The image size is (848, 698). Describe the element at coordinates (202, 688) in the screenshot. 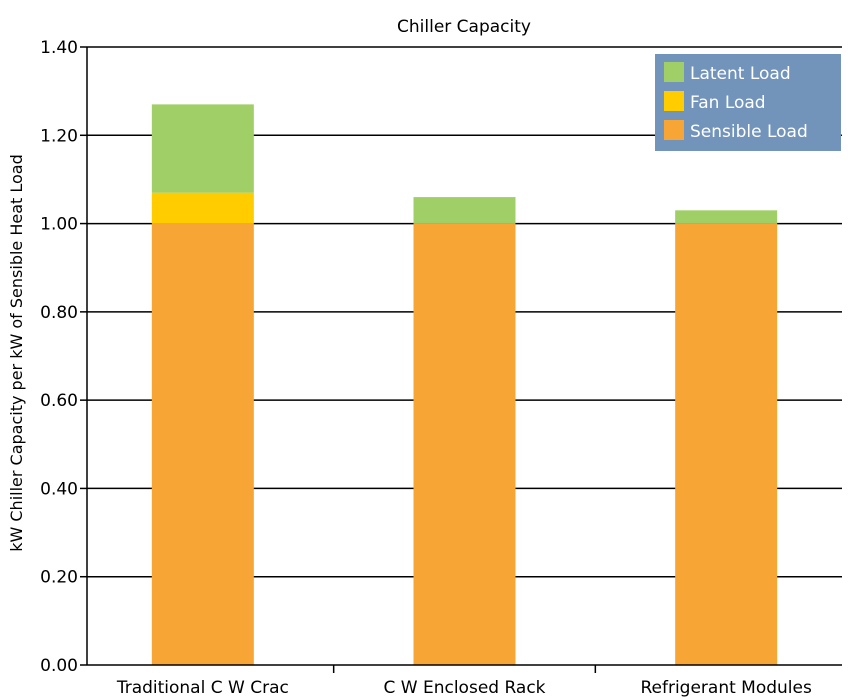

I see `x-tick-label: Traditional C W Crac` at that location.